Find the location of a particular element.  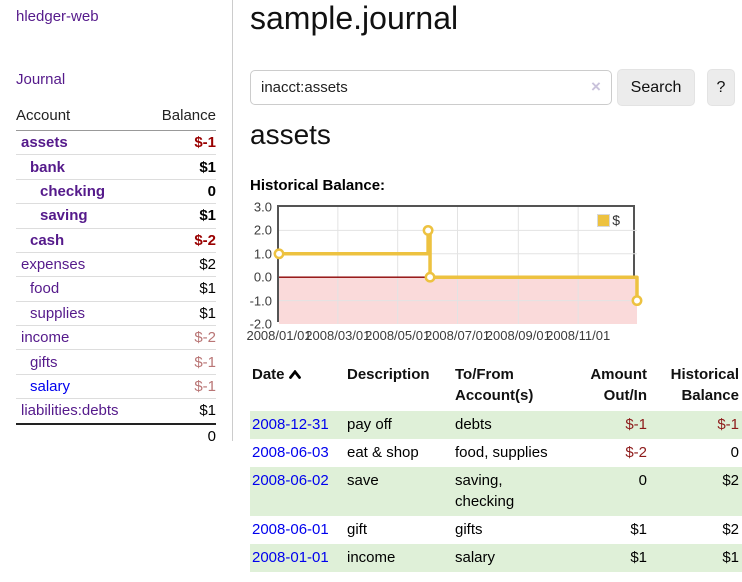

account-link-salary: salary is located at coordinates (50, 386).